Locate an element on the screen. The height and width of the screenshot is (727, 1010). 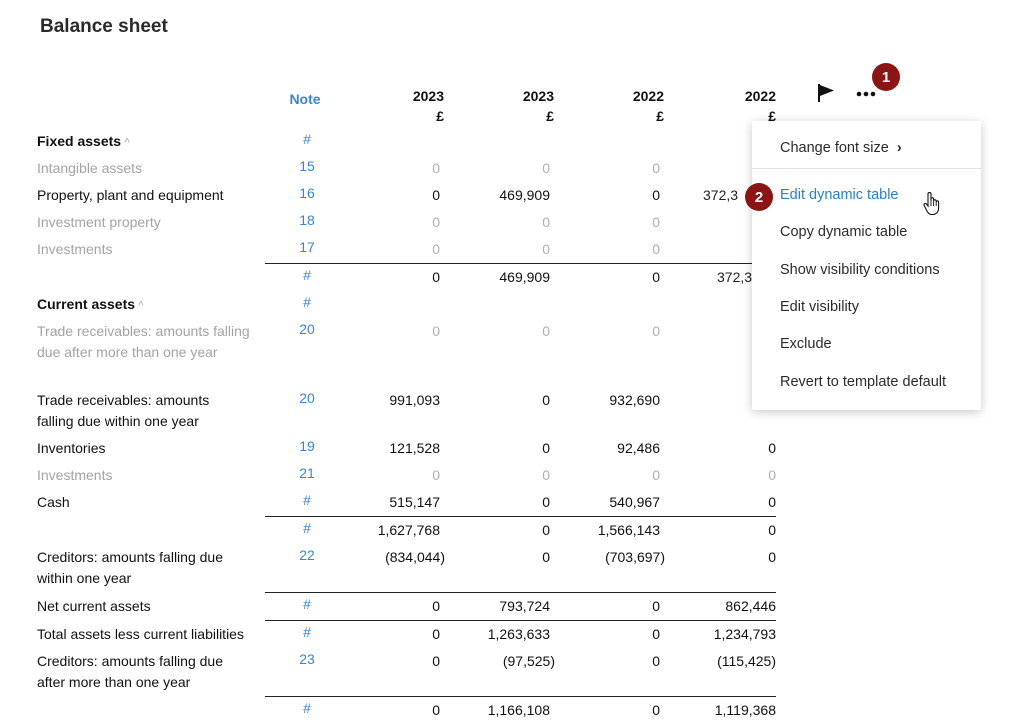
menu-item-change-font-size: Change font size › is located at coordinates (841, 148).